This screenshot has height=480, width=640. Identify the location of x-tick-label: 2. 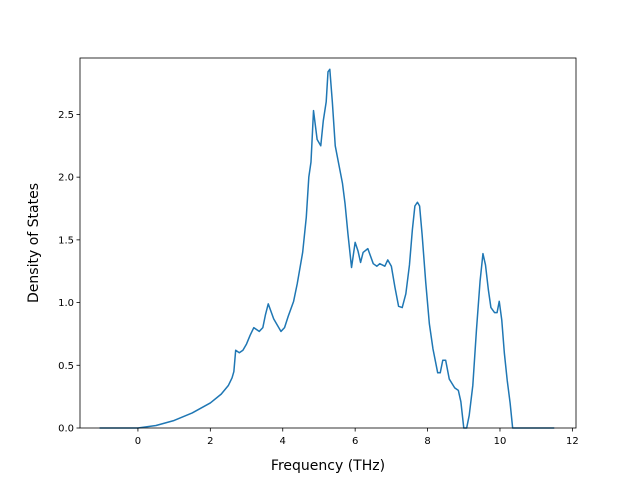
(210, 441).